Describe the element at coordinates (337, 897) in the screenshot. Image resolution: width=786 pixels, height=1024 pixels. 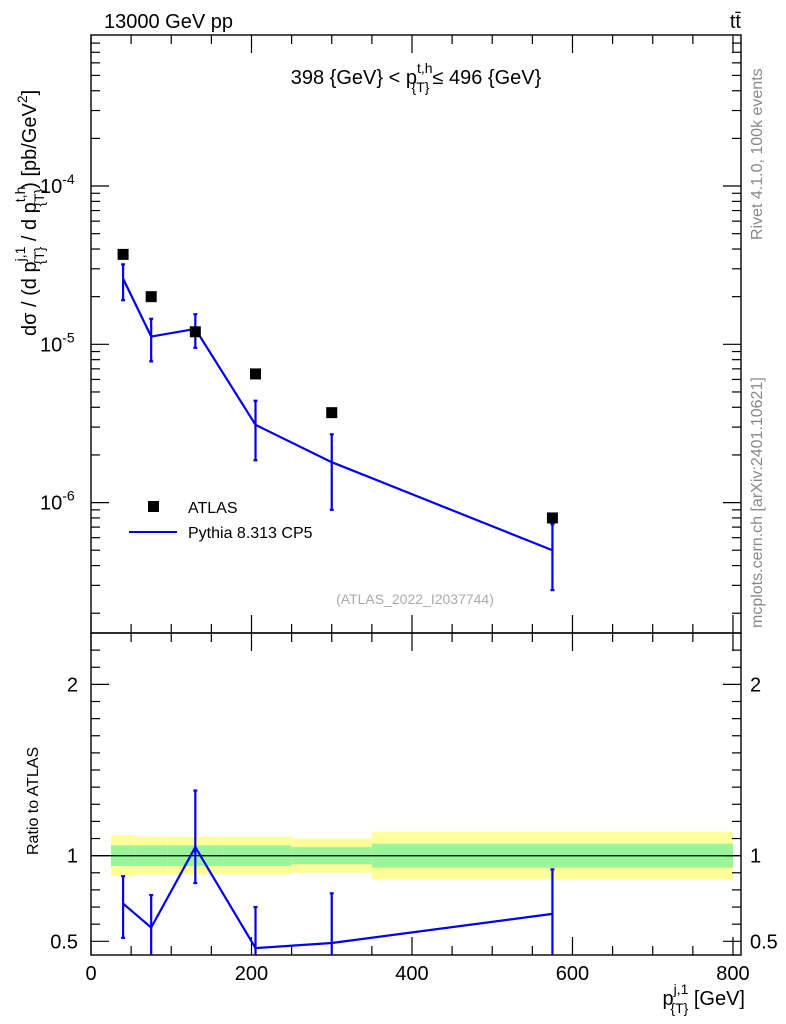
I see `ratio-pythia-line` at that location.